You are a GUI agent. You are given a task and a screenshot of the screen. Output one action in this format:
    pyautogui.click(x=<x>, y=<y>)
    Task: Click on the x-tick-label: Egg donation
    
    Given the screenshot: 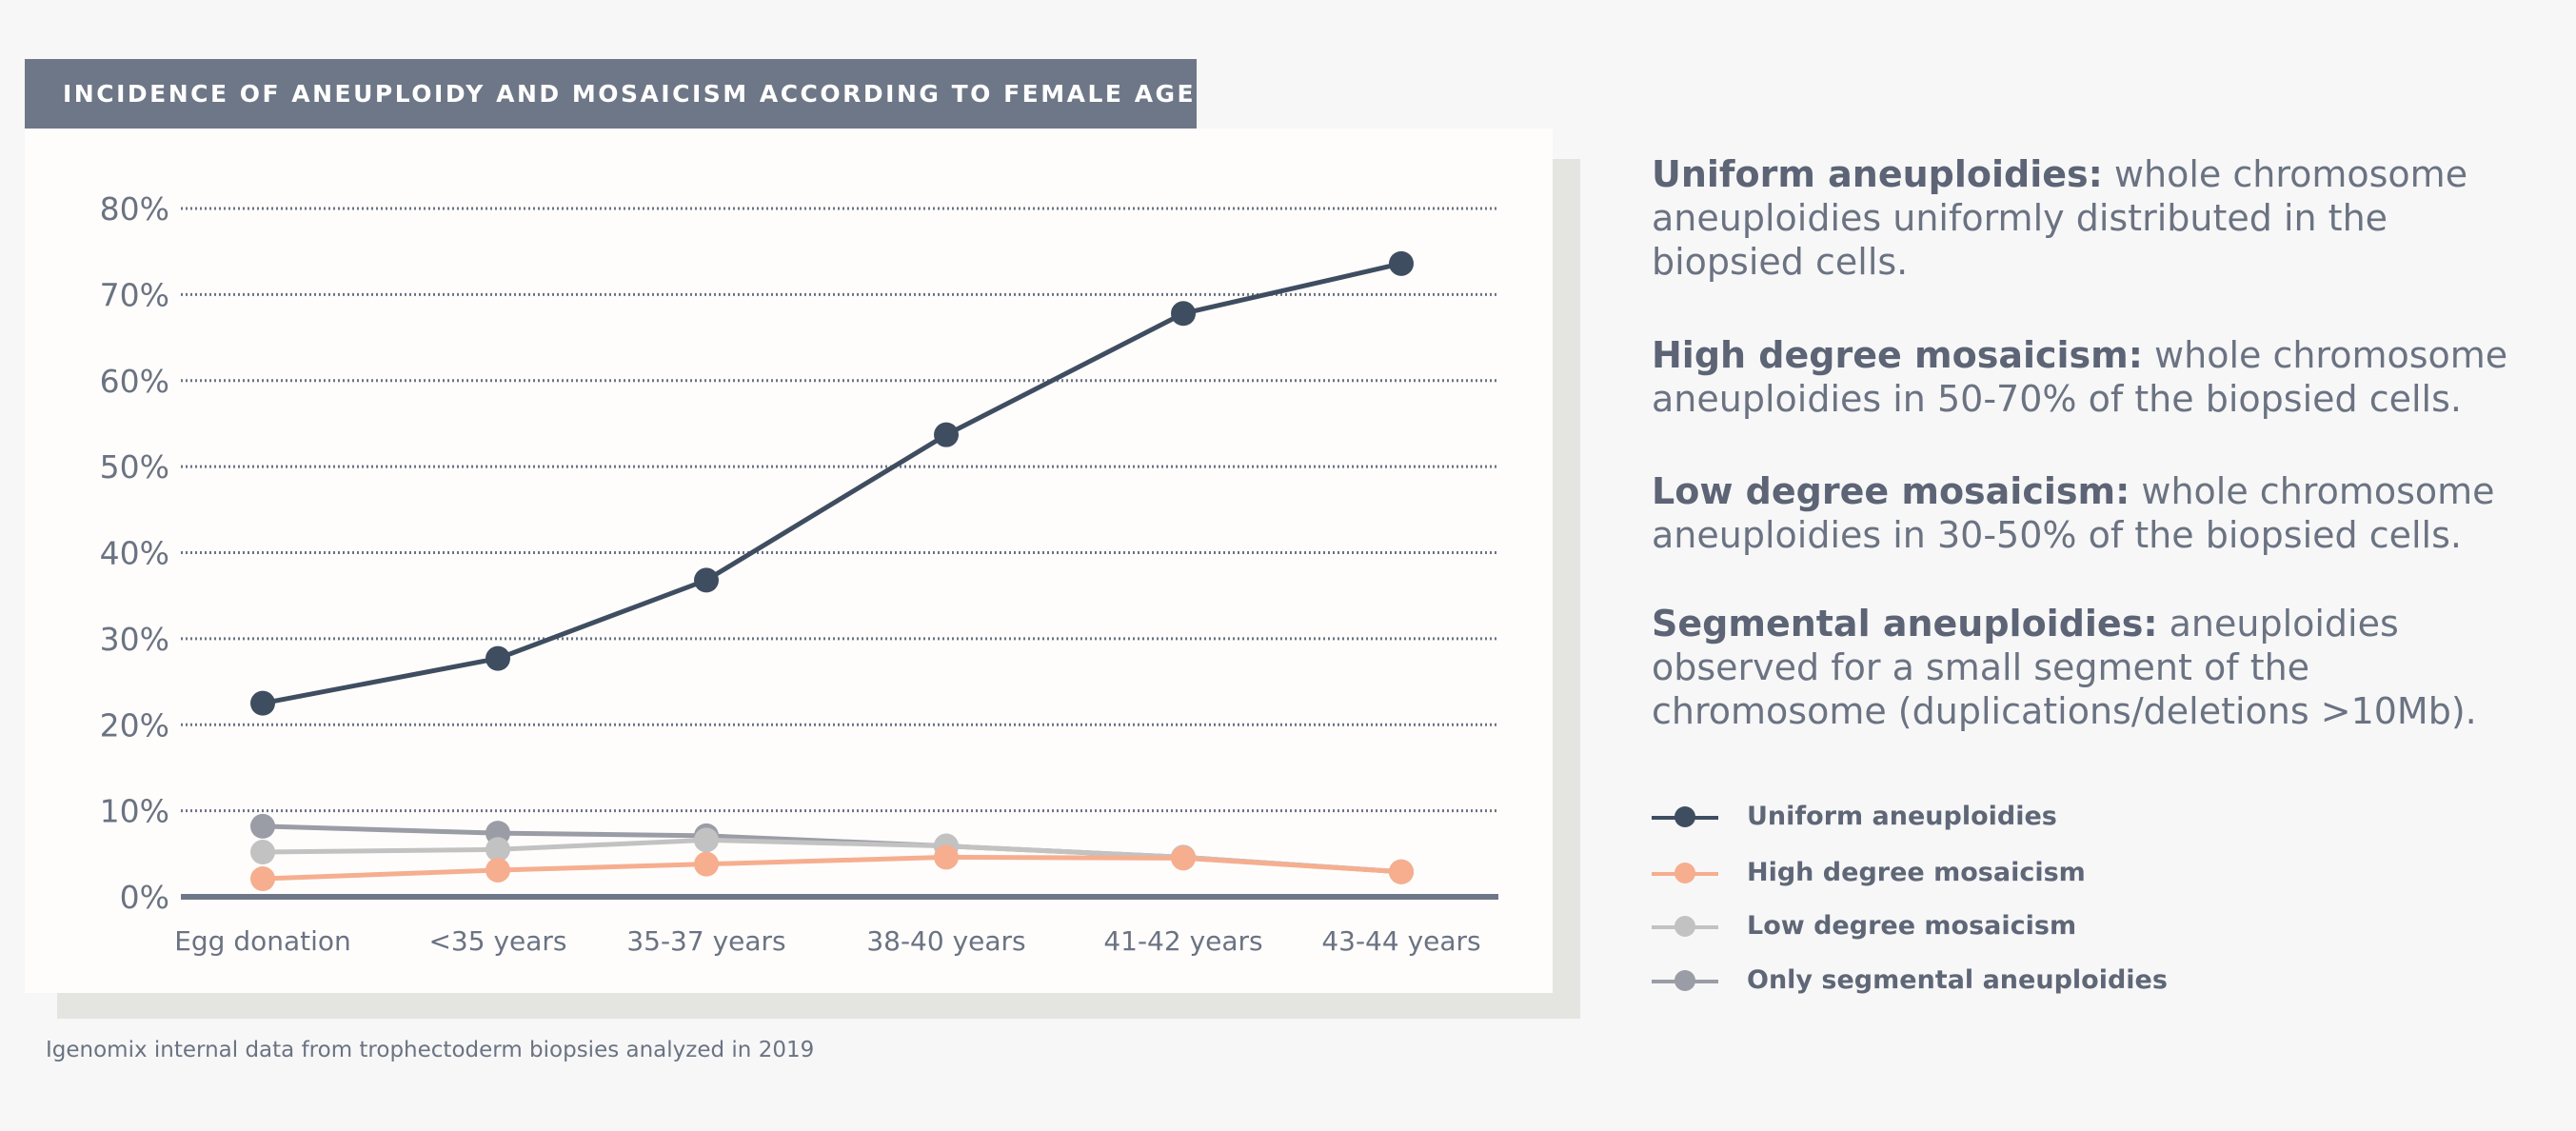 What is the action you would take?
    pyautogui.click(x=262, y=941)
    